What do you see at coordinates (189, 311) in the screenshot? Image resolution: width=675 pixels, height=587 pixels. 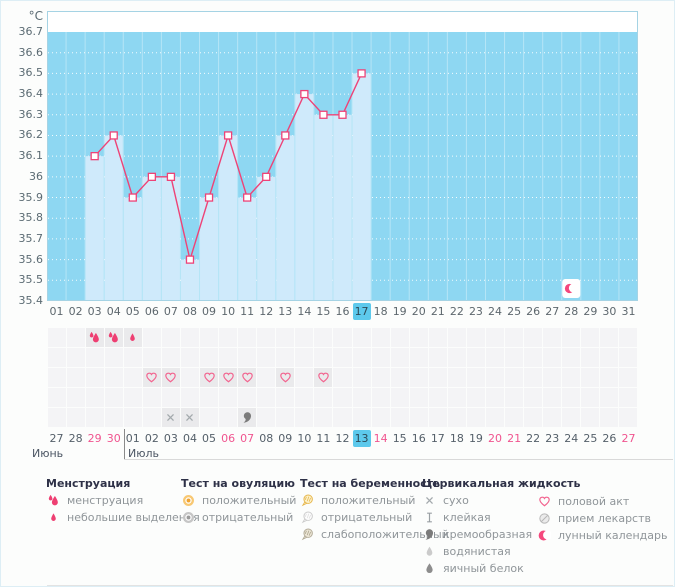 I see `cycle-day-08: 08` at bounding box center [189, 311].